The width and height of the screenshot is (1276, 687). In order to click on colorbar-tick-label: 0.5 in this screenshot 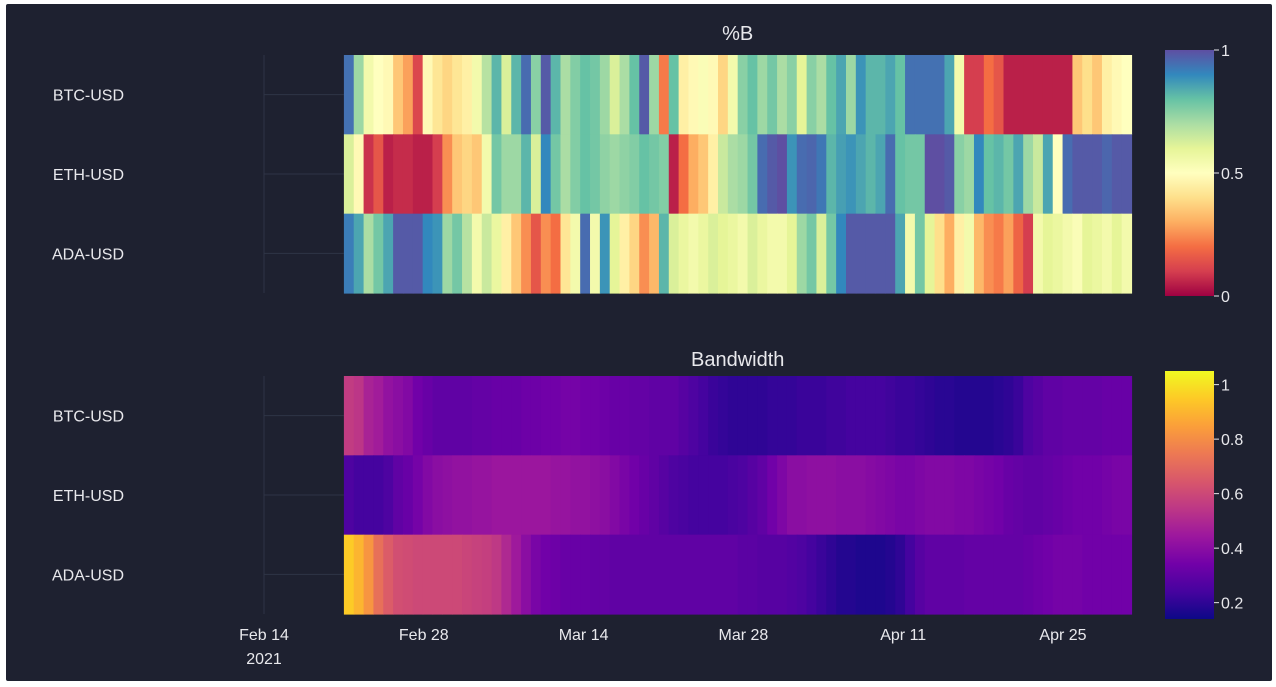, I will do `click(1232, 174)`.